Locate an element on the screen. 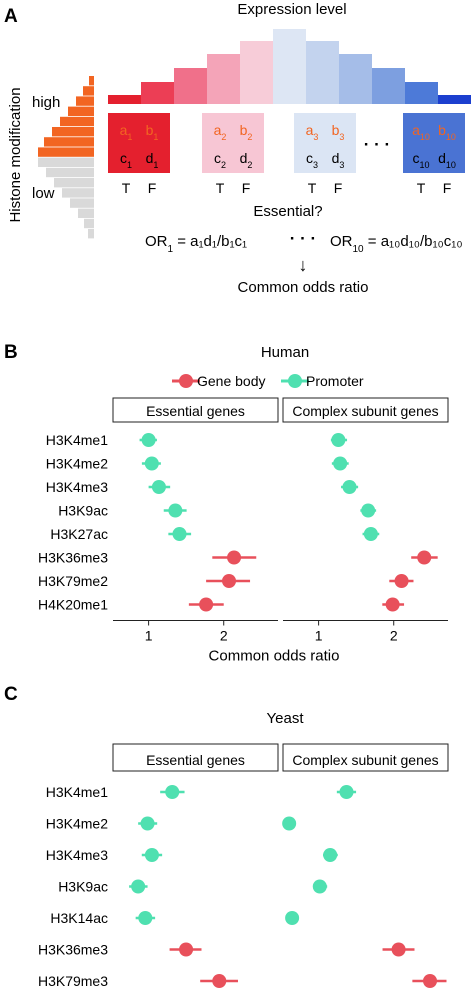 This screenshot has height=998, width=474. category-label: H3K36me3 is located at coordinates (73, 558).